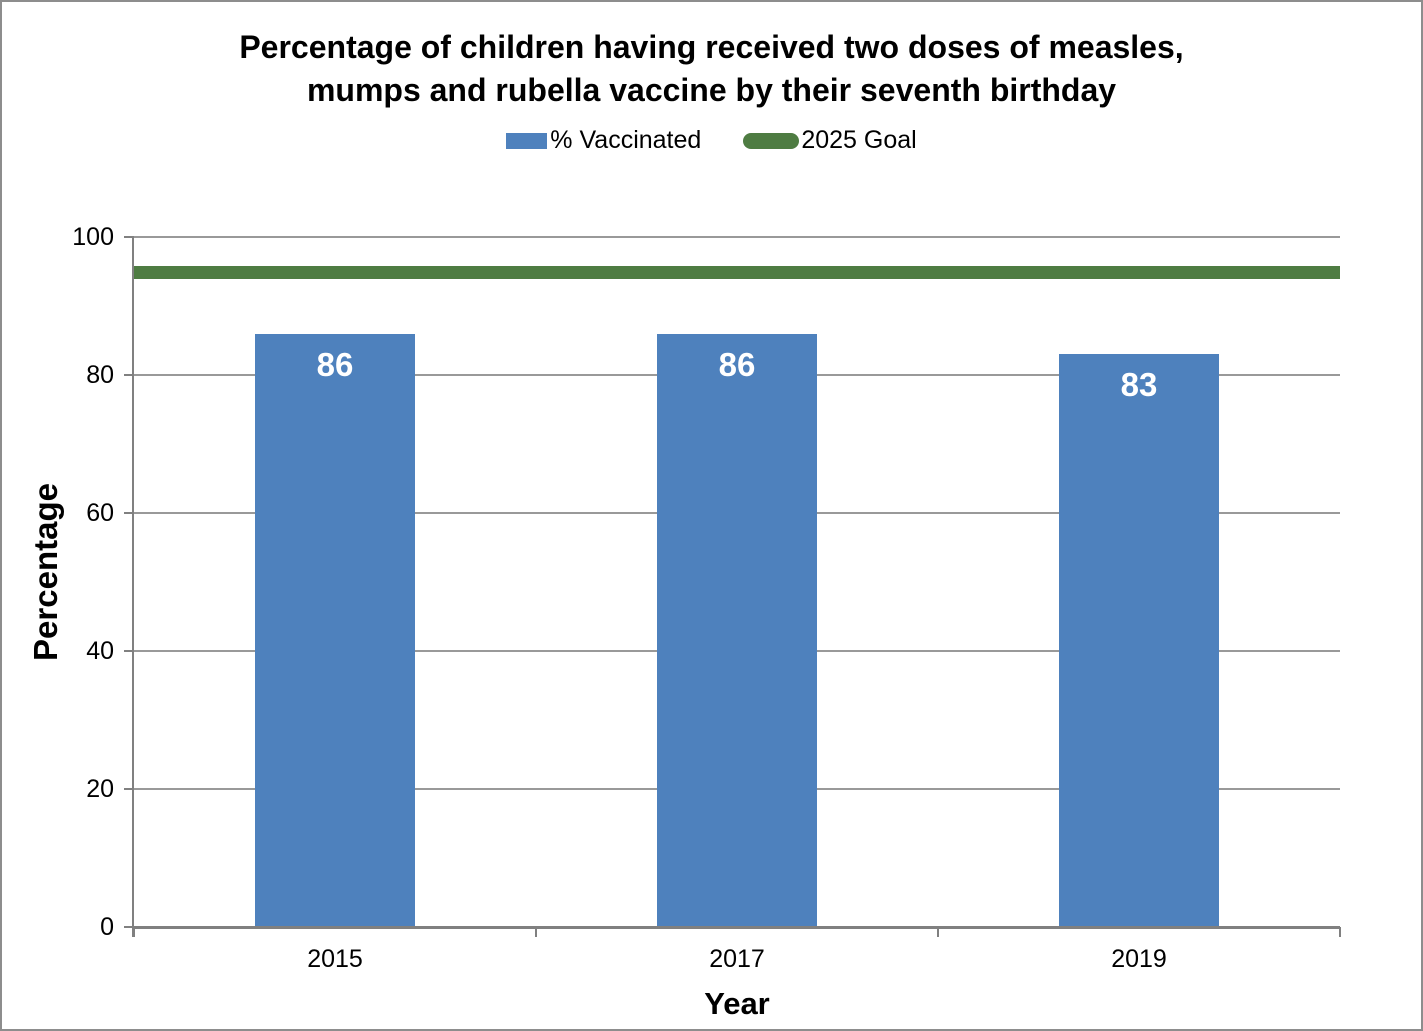  I want to click on x-axis-line, so click(736, 927).